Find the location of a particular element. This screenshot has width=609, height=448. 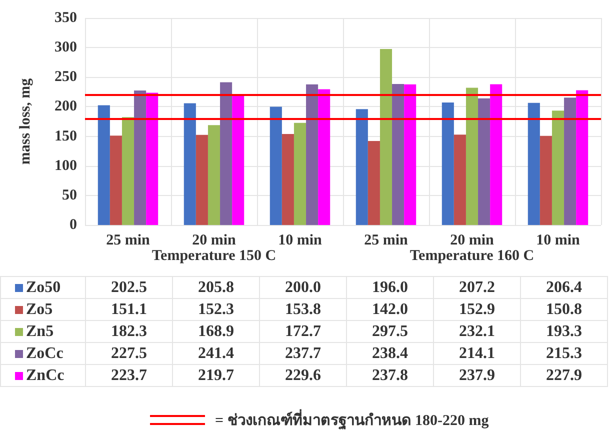

data-label: 152.3 is located at coordinates (216, 309).